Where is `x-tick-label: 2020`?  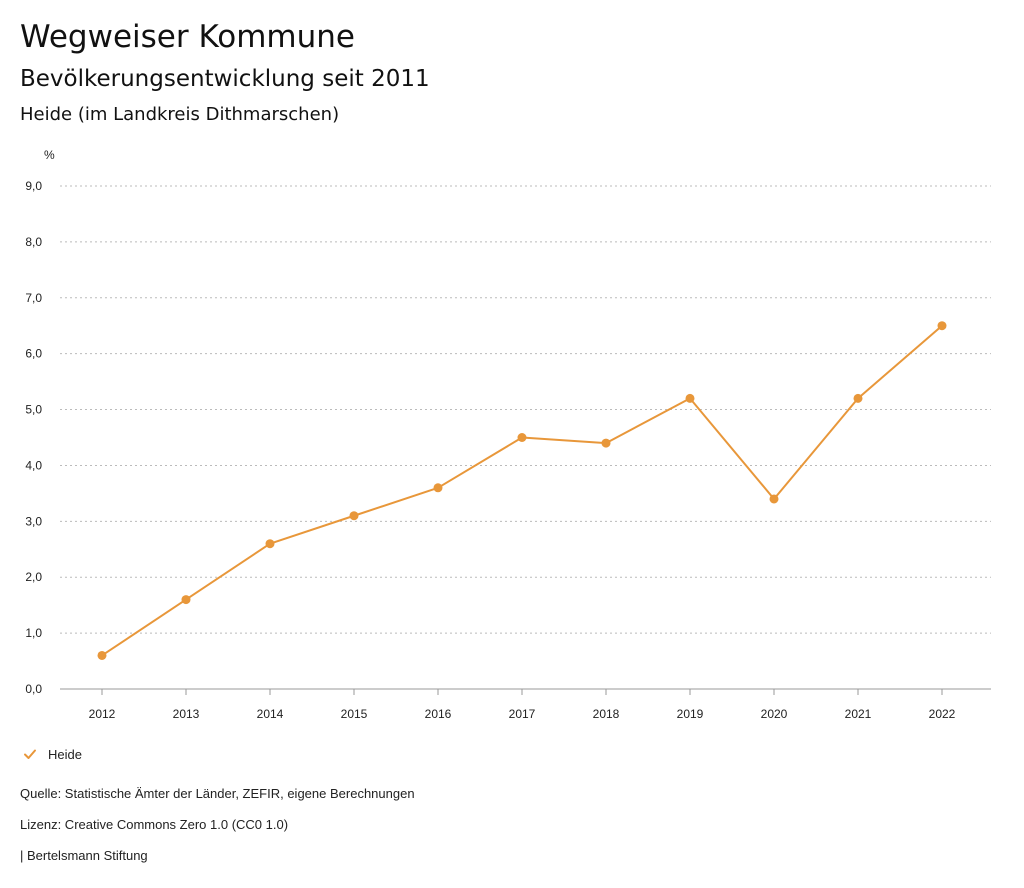
x-tick-label: 2020 is located at coordinates (774, 714).